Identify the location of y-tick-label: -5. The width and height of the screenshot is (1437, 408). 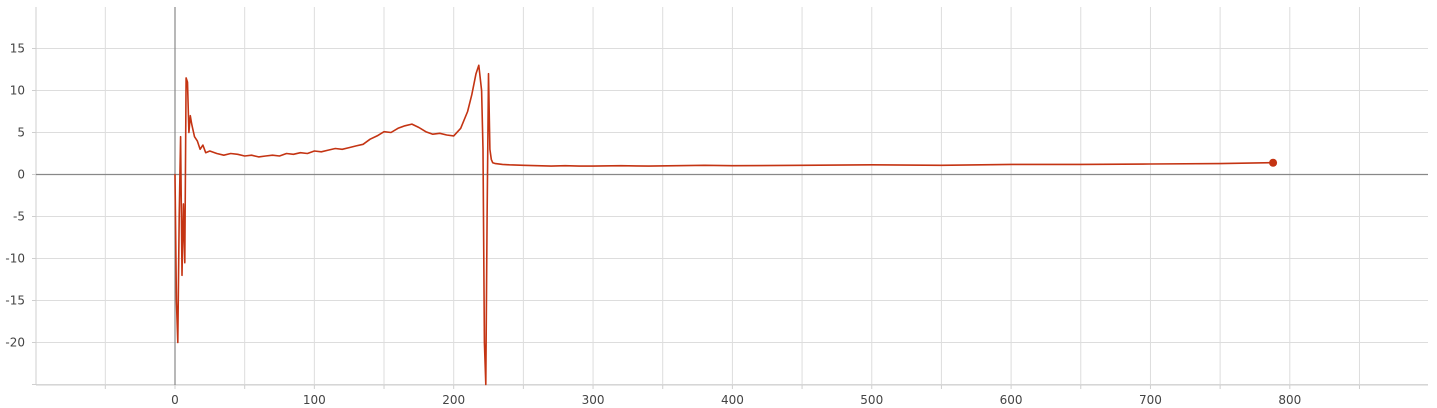
(19, 217).